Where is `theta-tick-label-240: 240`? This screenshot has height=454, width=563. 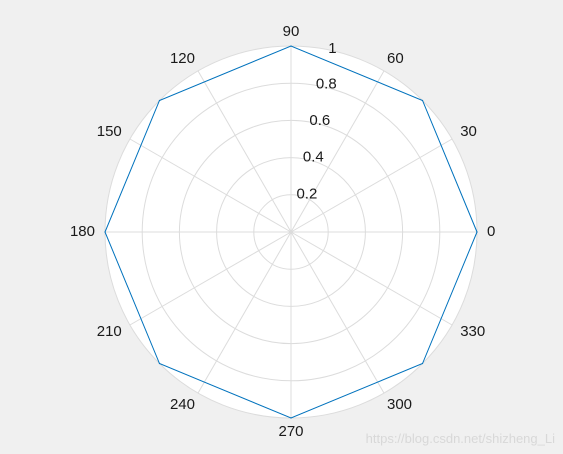
theta-tick-label-240: 240 is located at coordinates (182, 404).